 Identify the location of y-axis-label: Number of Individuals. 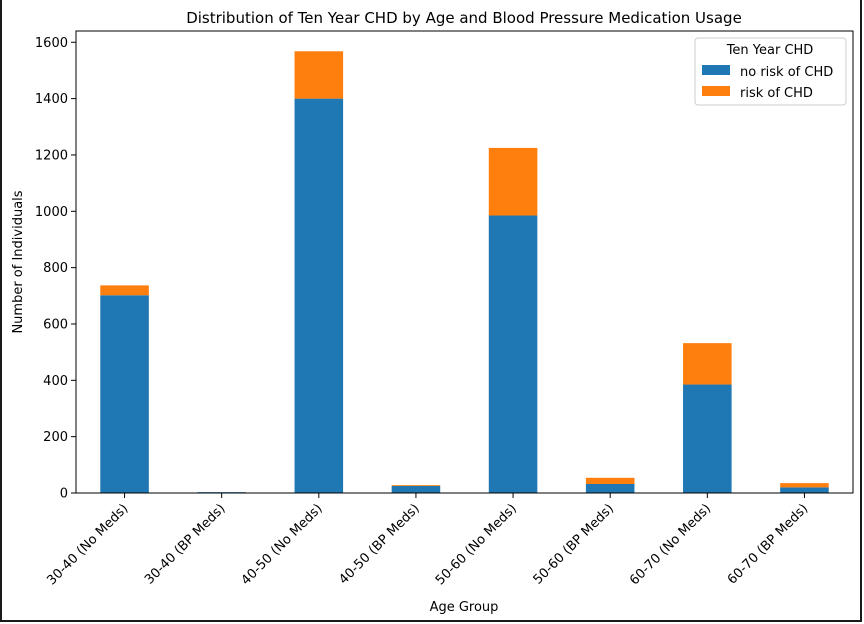
(18, 261).